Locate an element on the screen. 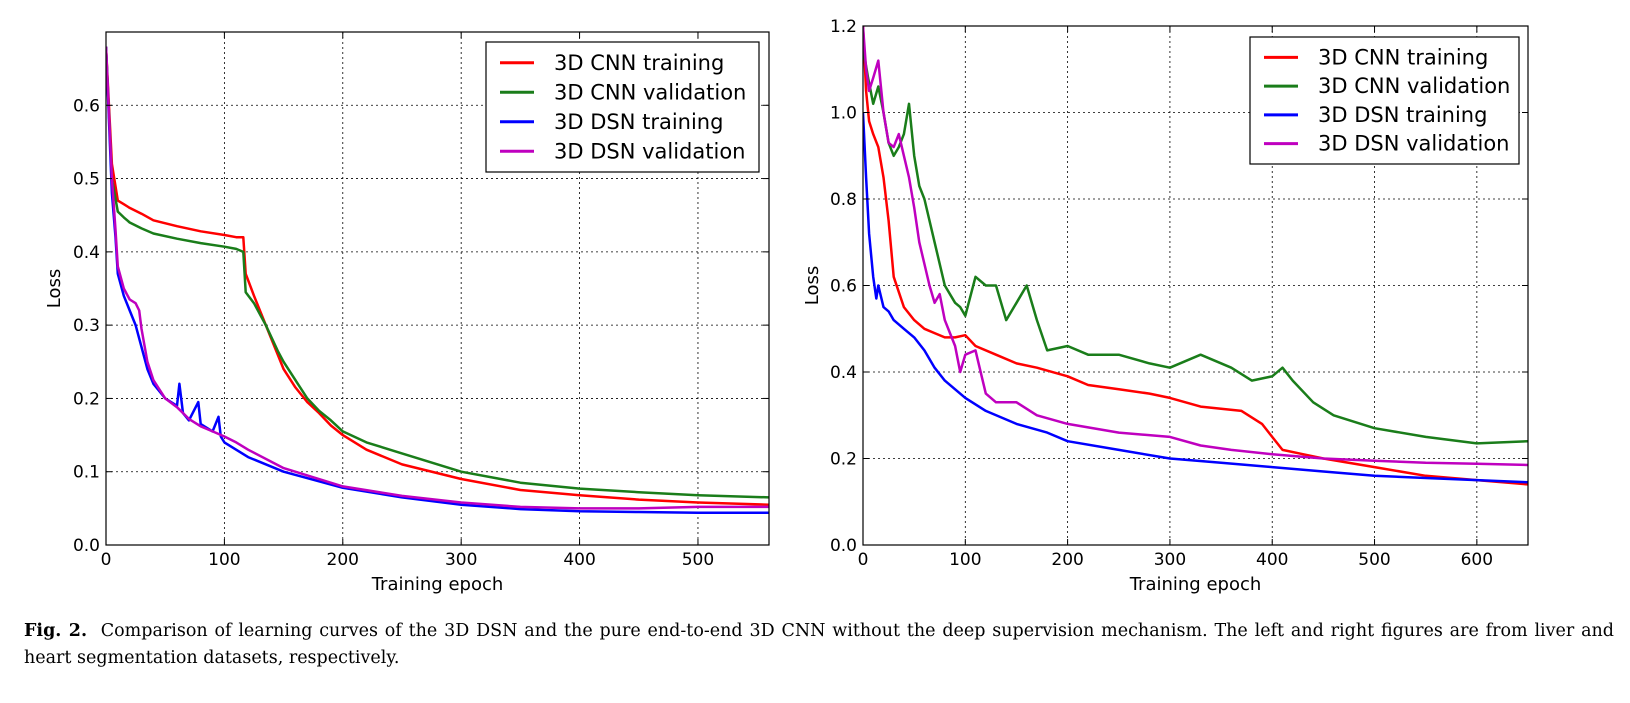  y-tick-label: 0.5 is located at coordinates (86, 180).